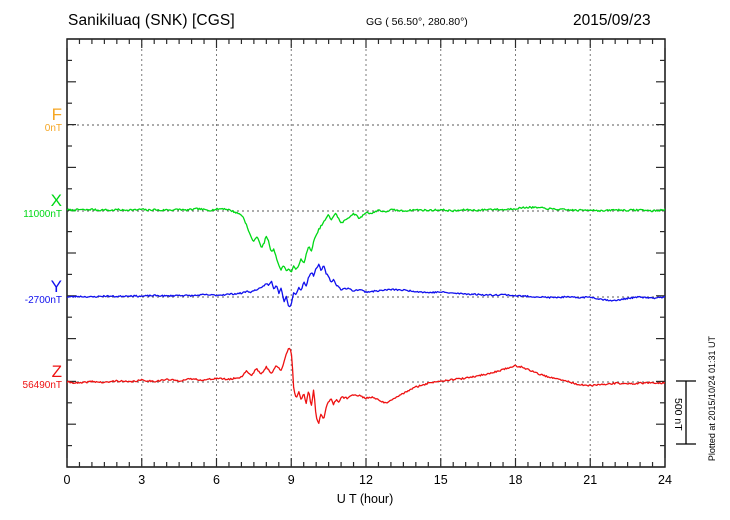  Describe the element at coordinates (216, 480) in the screenshot. I see `x-tick-label-6: 6` at that location.